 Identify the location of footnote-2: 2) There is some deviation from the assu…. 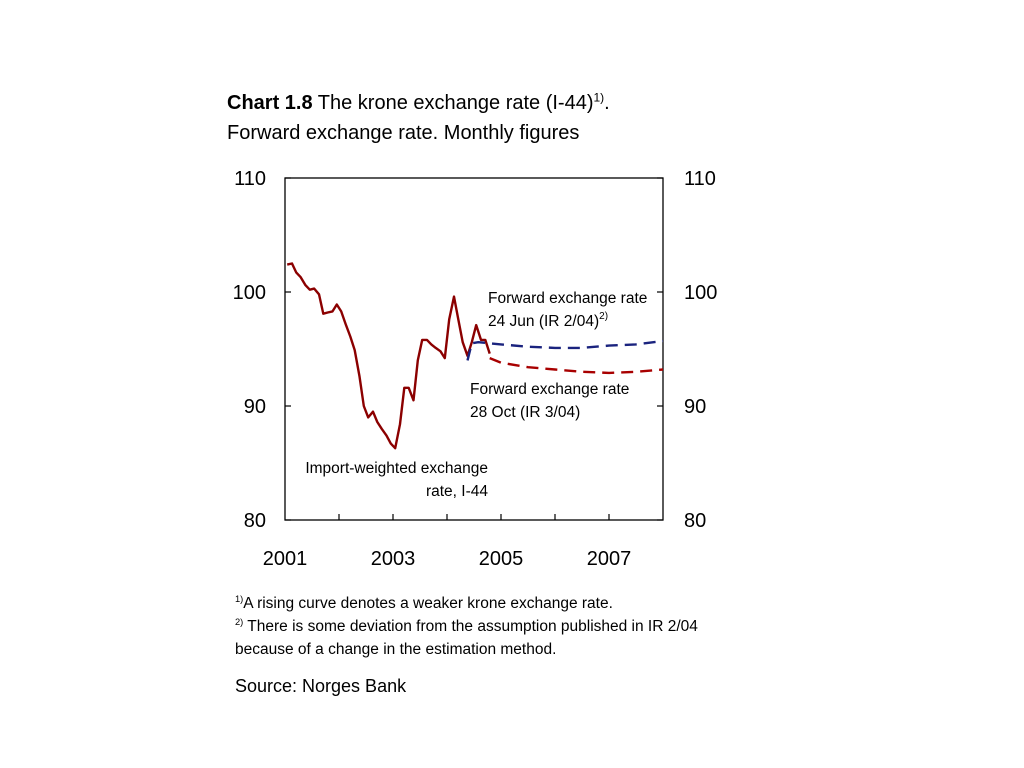
(466, 626).